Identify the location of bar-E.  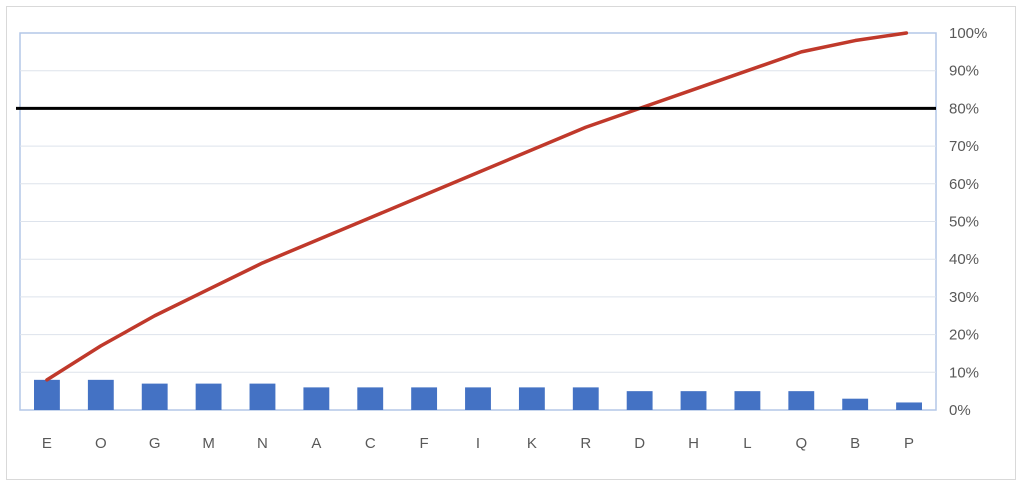
(47, 394).